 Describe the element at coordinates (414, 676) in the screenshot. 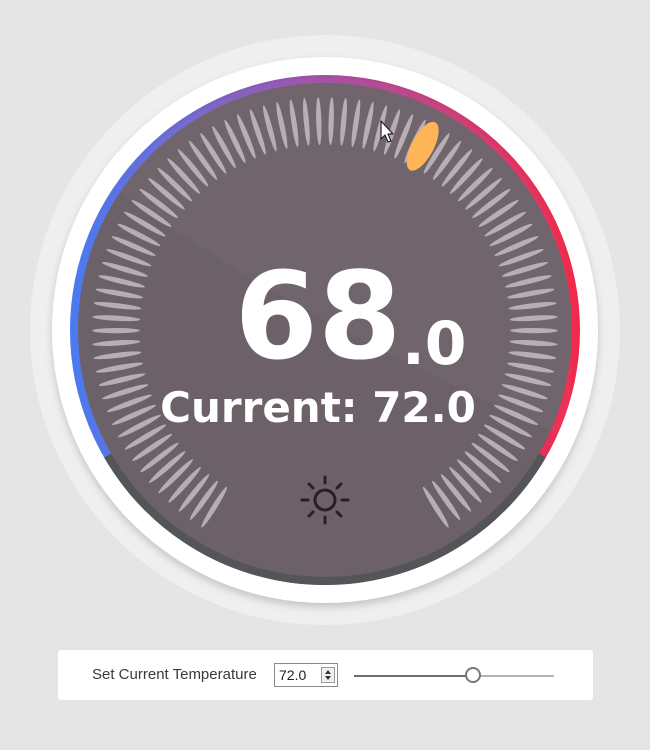

I see `slider-fill` at that location.